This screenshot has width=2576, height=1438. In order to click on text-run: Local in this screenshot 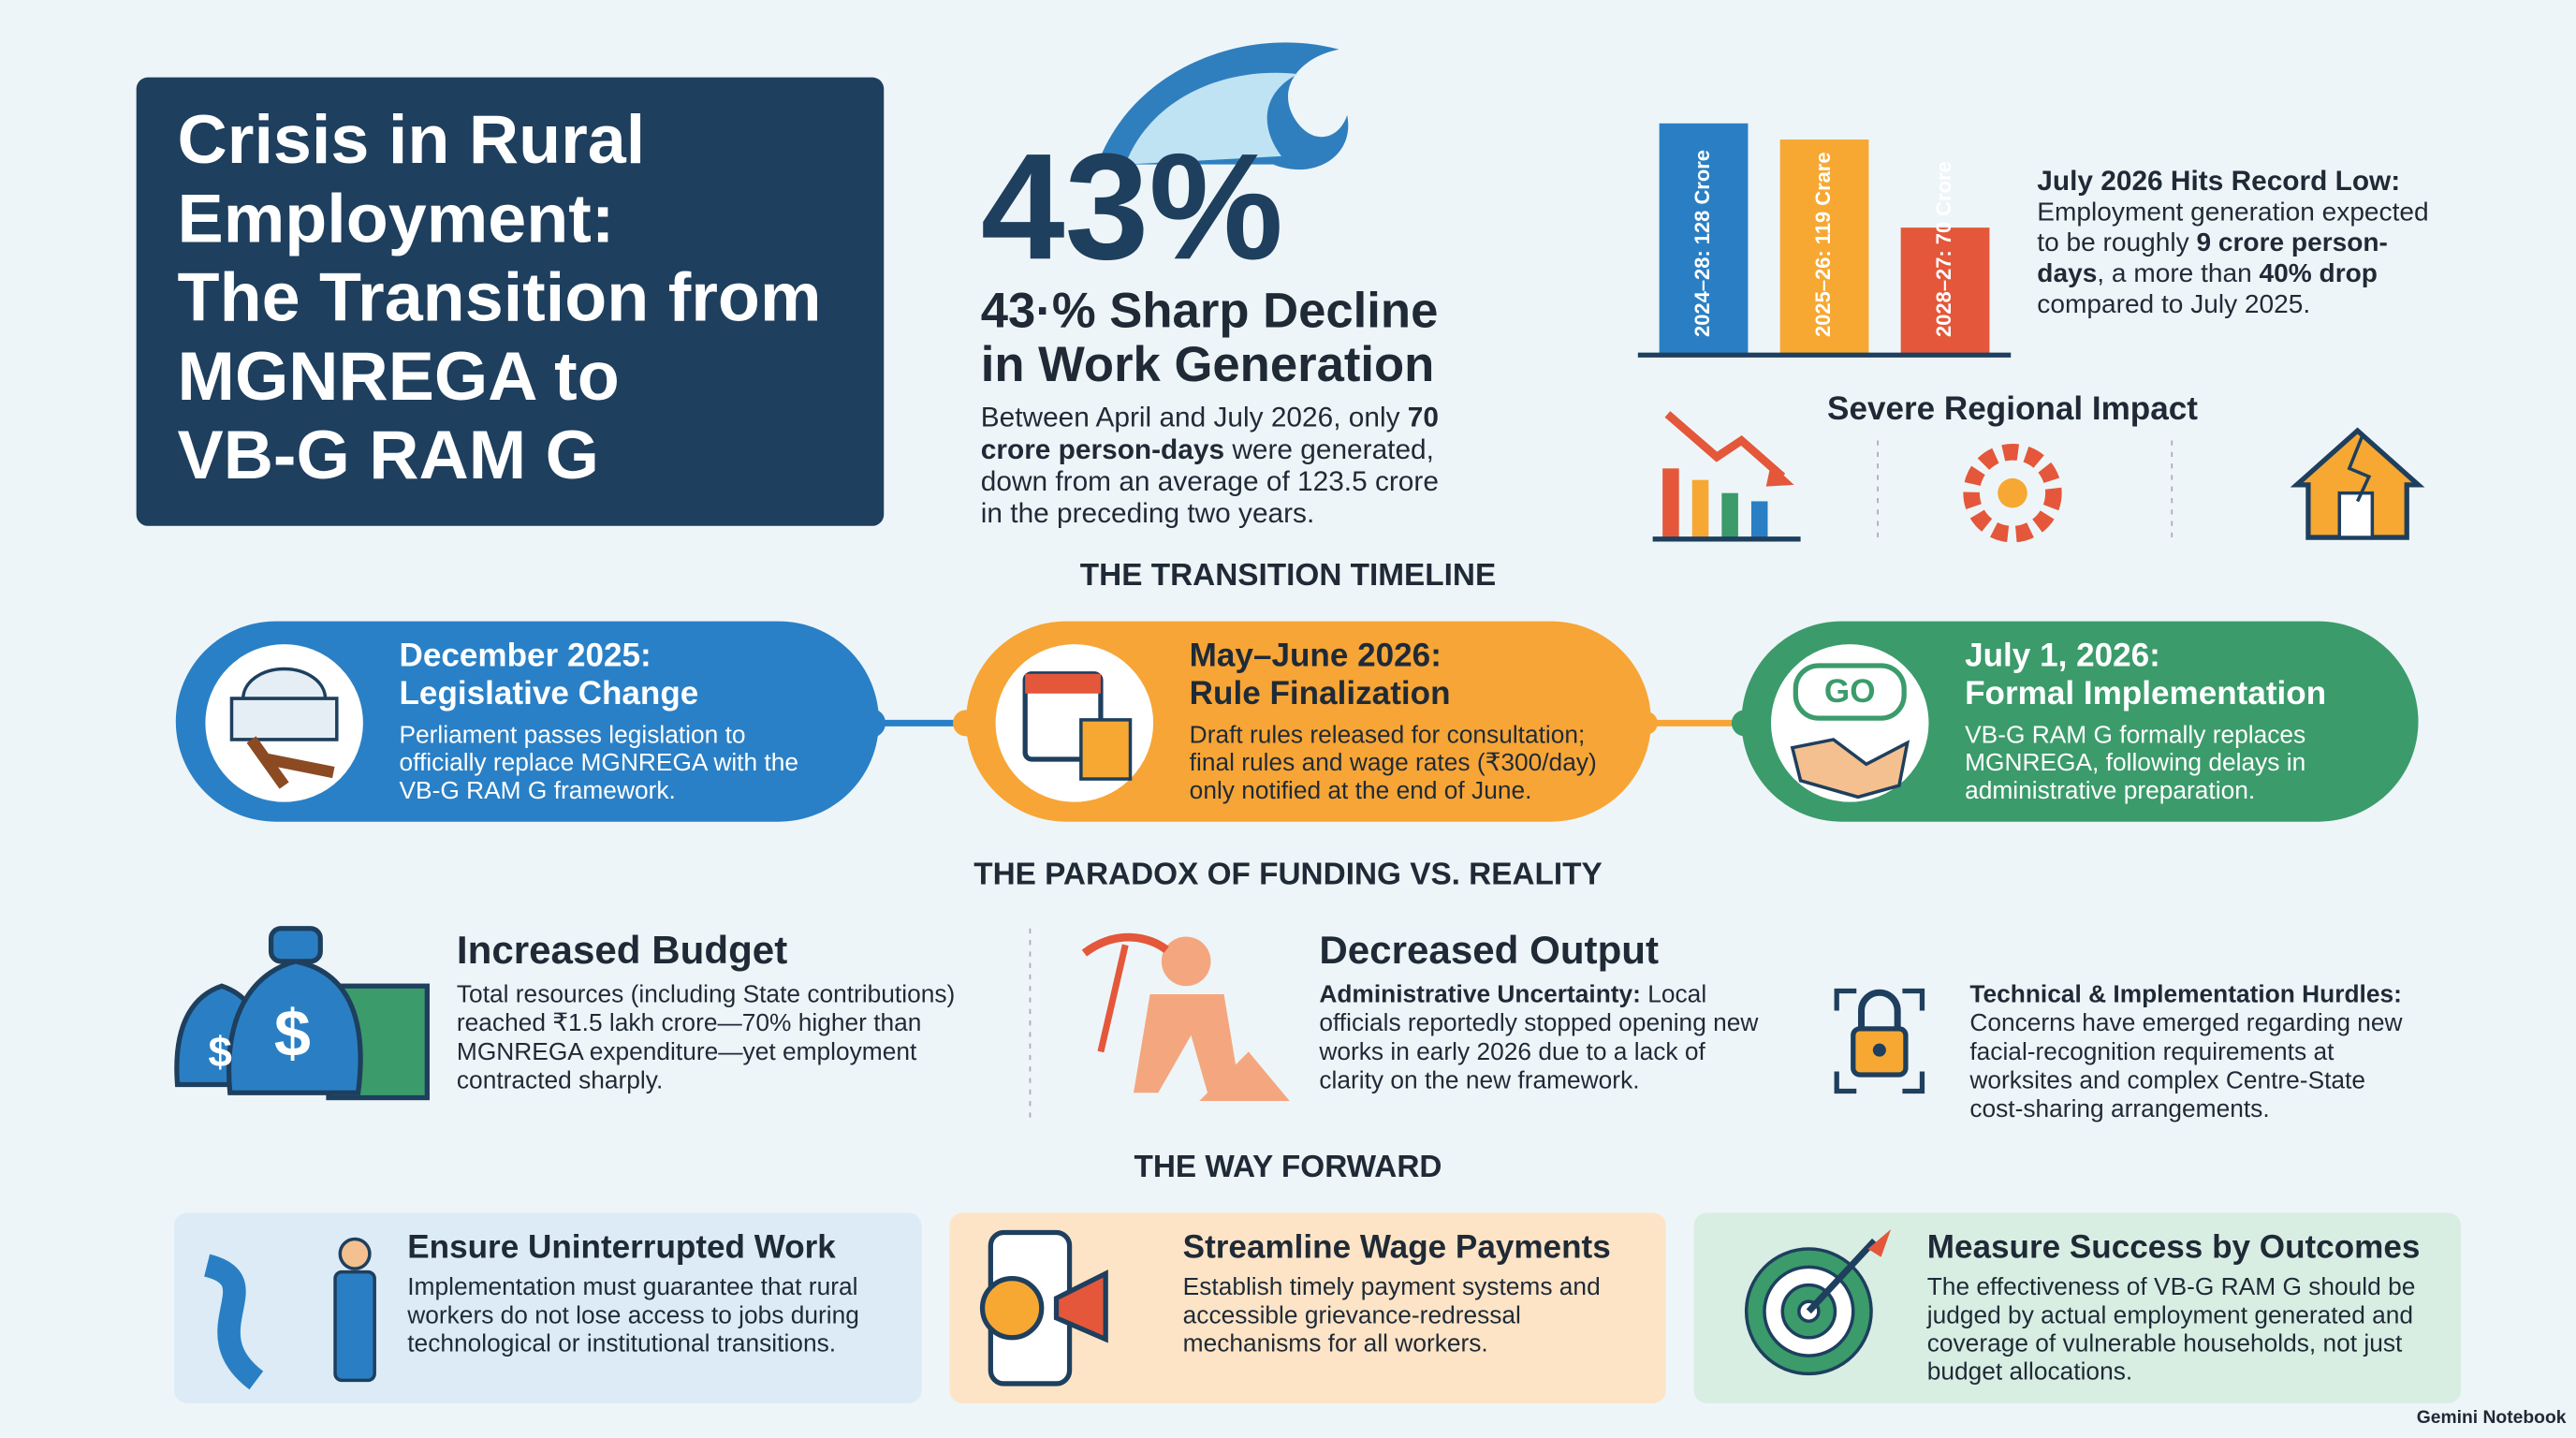, I will do `click(1673, 994)`.